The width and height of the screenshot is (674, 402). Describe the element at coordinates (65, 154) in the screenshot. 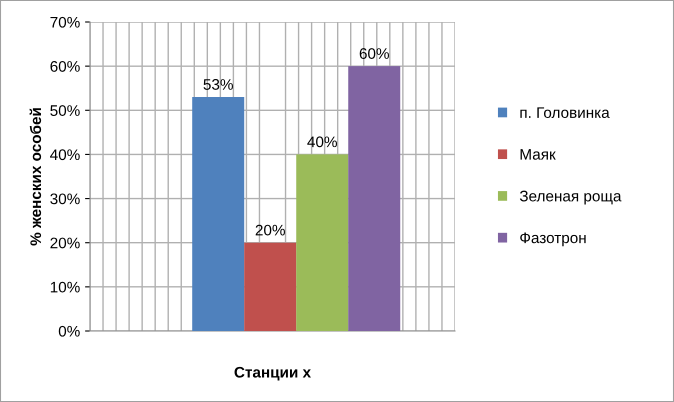

I see `y-tick-label: 40%` at that location.